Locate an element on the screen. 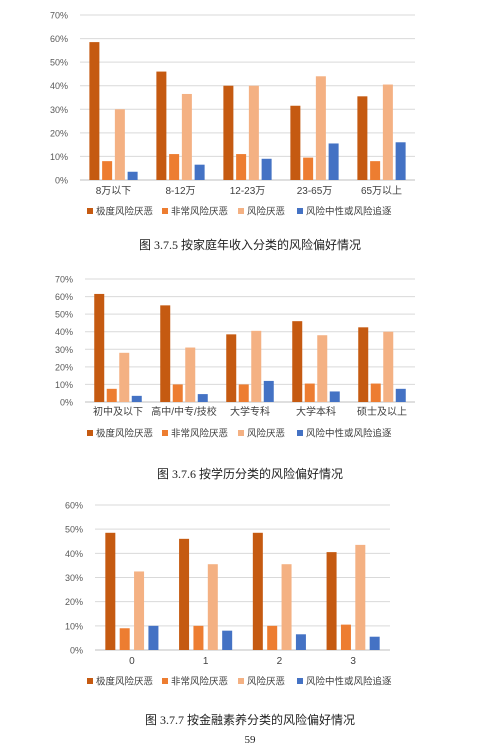 This screenshot has width=500, height=750. category-label: 8万以下 is located at coordinates (114, 191).